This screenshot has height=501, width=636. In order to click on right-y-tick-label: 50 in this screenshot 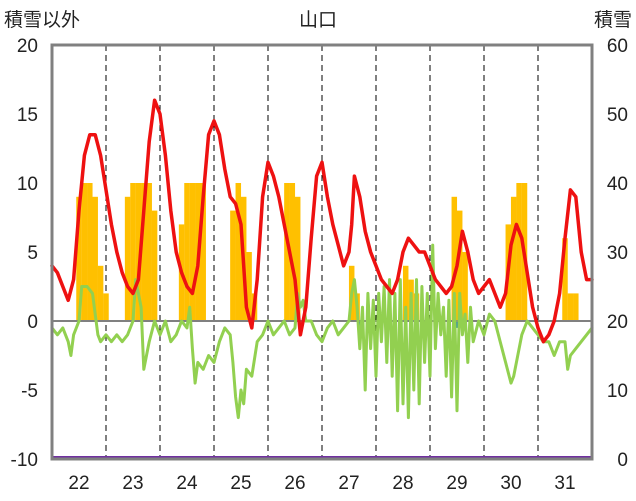, I will do `click(617, 115)`.